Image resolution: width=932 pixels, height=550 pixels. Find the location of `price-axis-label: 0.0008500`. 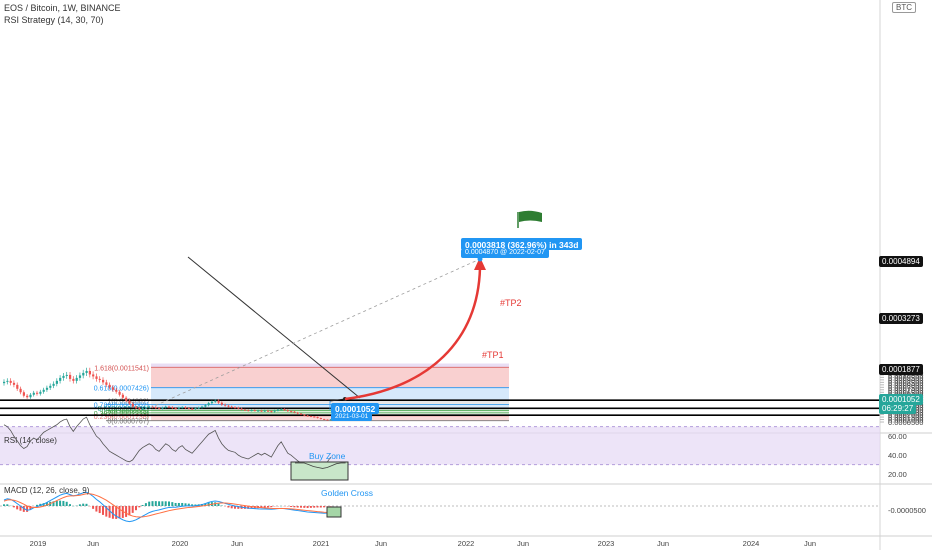

price-axis-label: 0.0008500 is located at coordinates (905, 382).